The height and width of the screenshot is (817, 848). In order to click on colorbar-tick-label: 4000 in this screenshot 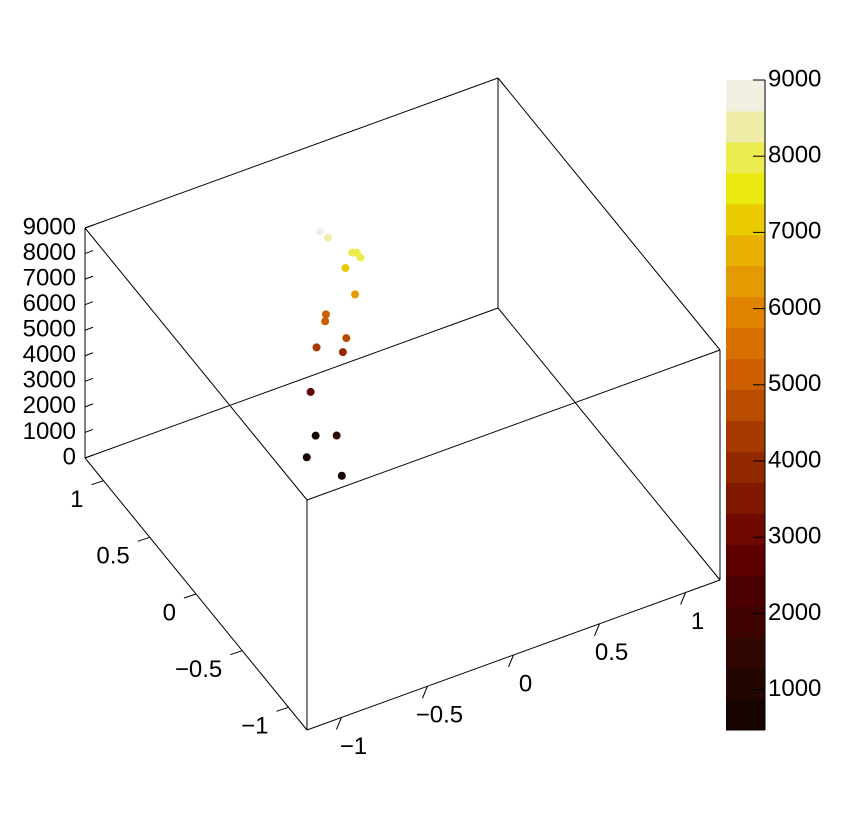, I will do `click(794, 459)`.